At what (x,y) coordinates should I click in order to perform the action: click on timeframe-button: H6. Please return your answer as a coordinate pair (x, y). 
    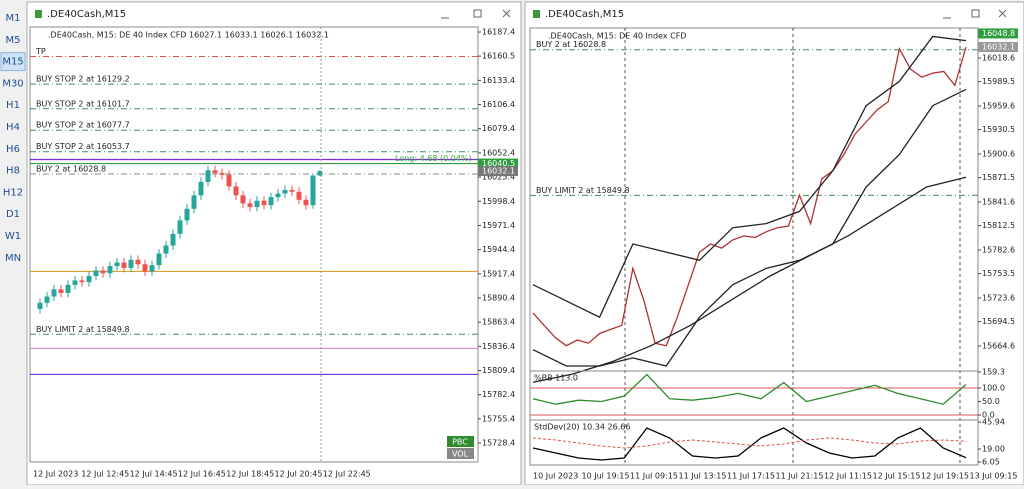
    Looking at the image, I should click on (13, 149).